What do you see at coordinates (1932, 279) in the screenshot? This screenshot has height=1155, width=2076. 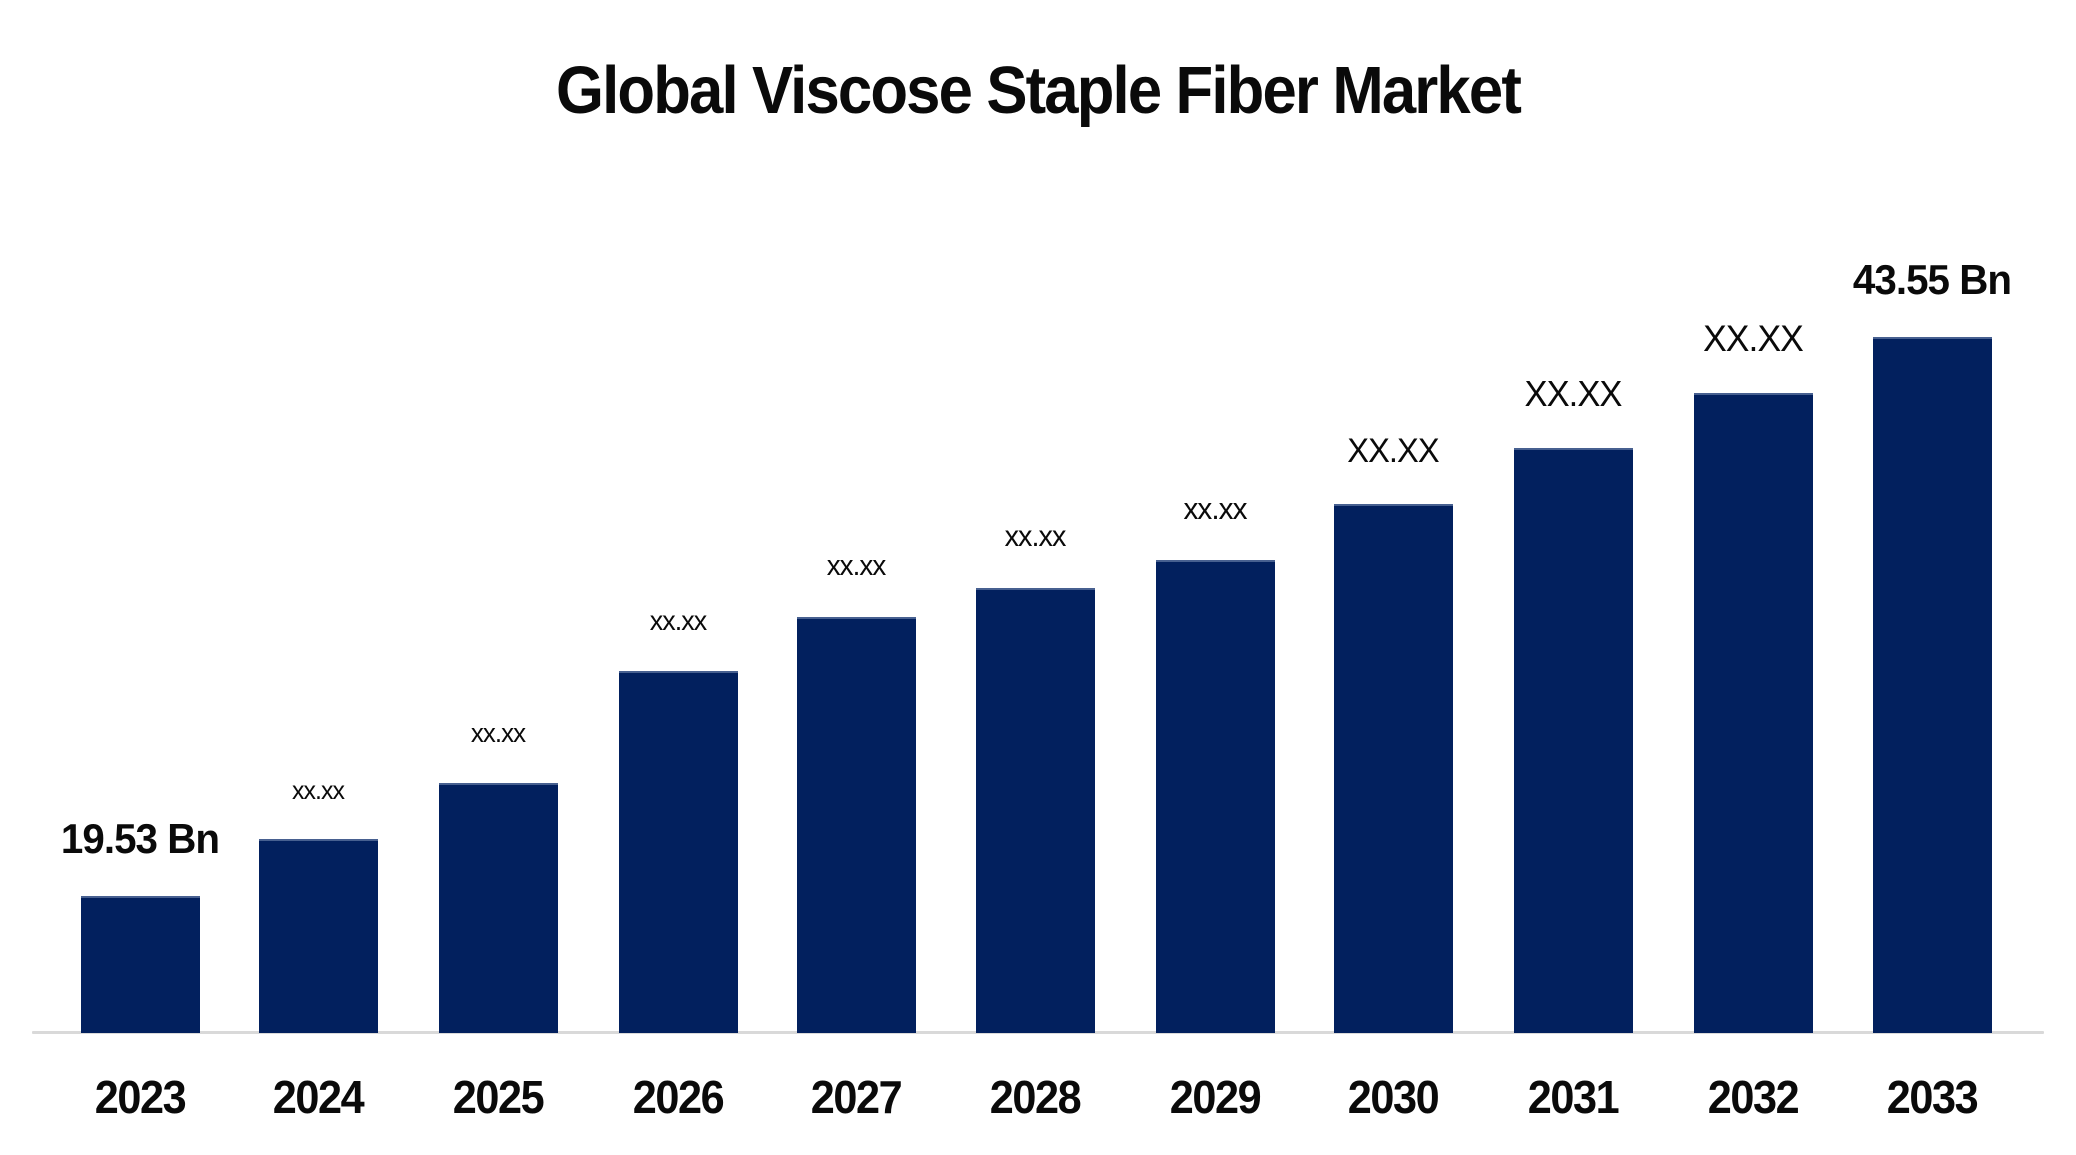 I see `bar-value-label-2033: 43.55 Bn` at bounding box center [1932, 279].